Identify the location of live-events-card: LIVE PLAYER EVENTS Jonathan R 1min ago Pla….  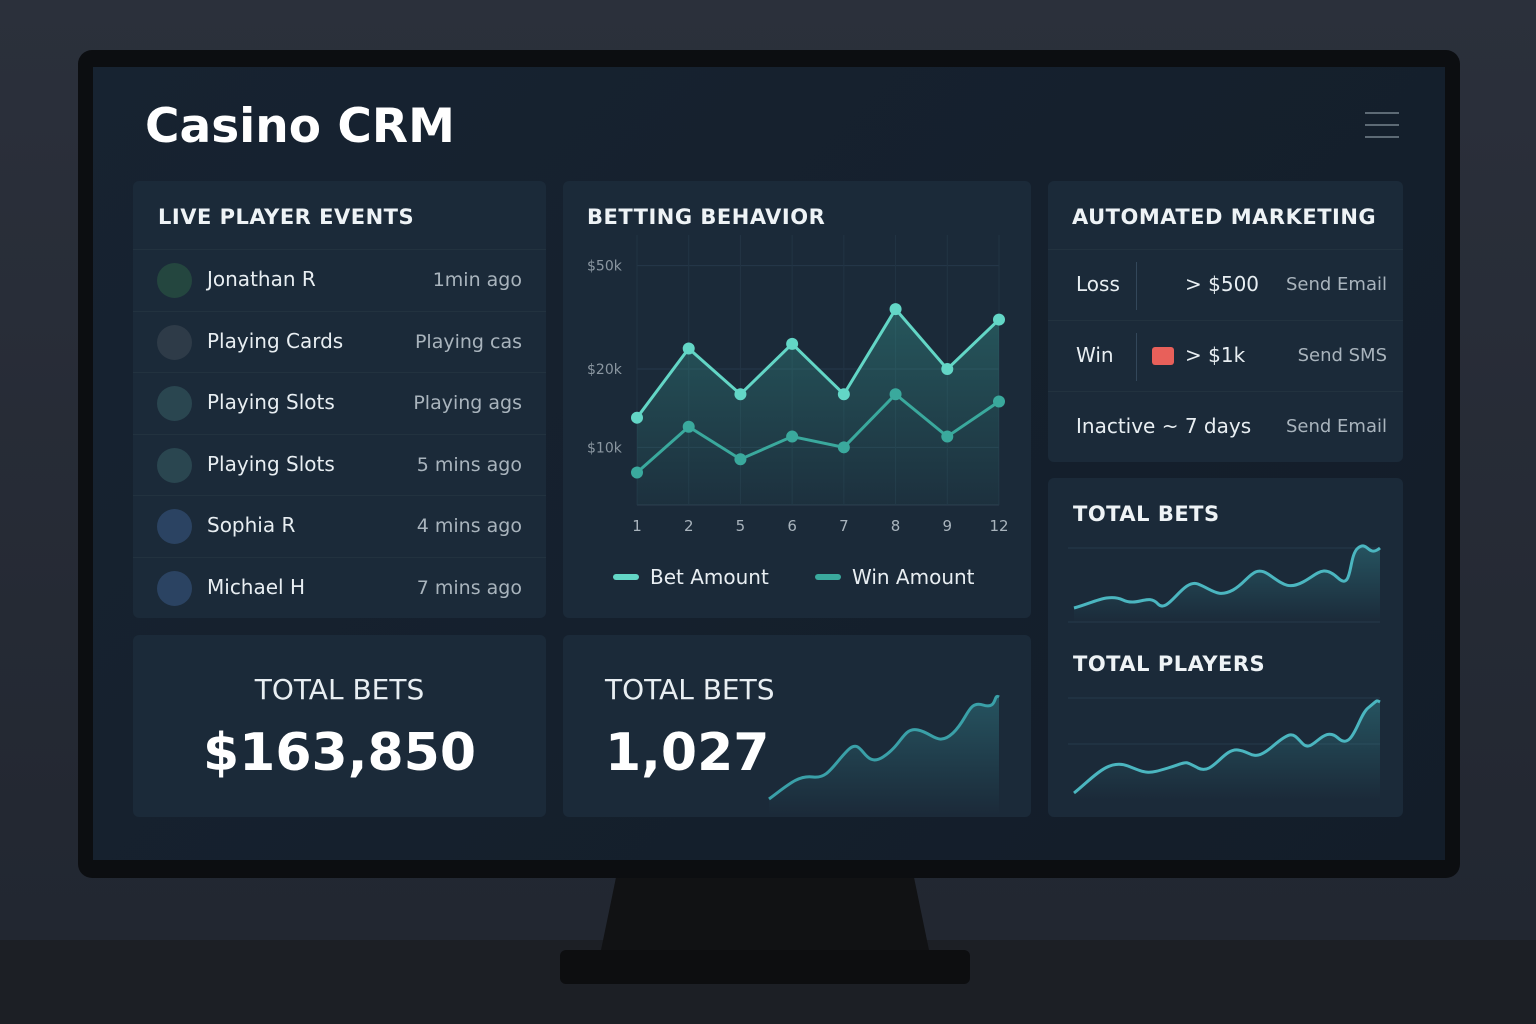
(339, 399).